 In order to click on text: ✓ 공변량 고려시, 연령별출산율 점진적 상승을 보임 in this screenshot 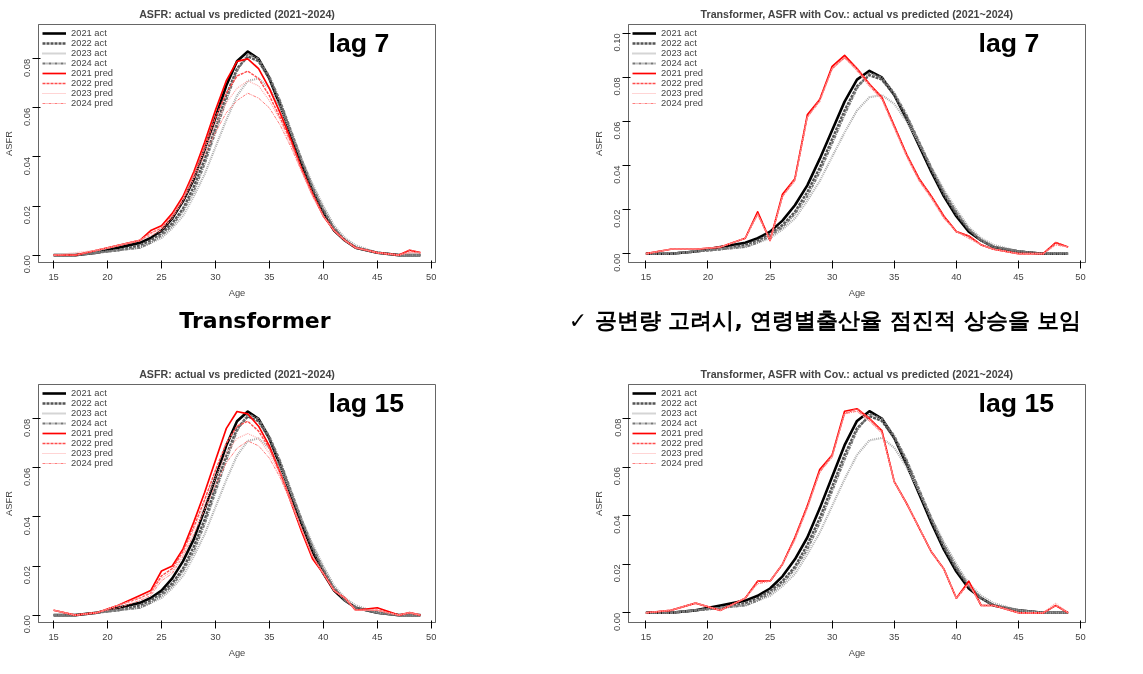, I will do `click(825, 321)`.